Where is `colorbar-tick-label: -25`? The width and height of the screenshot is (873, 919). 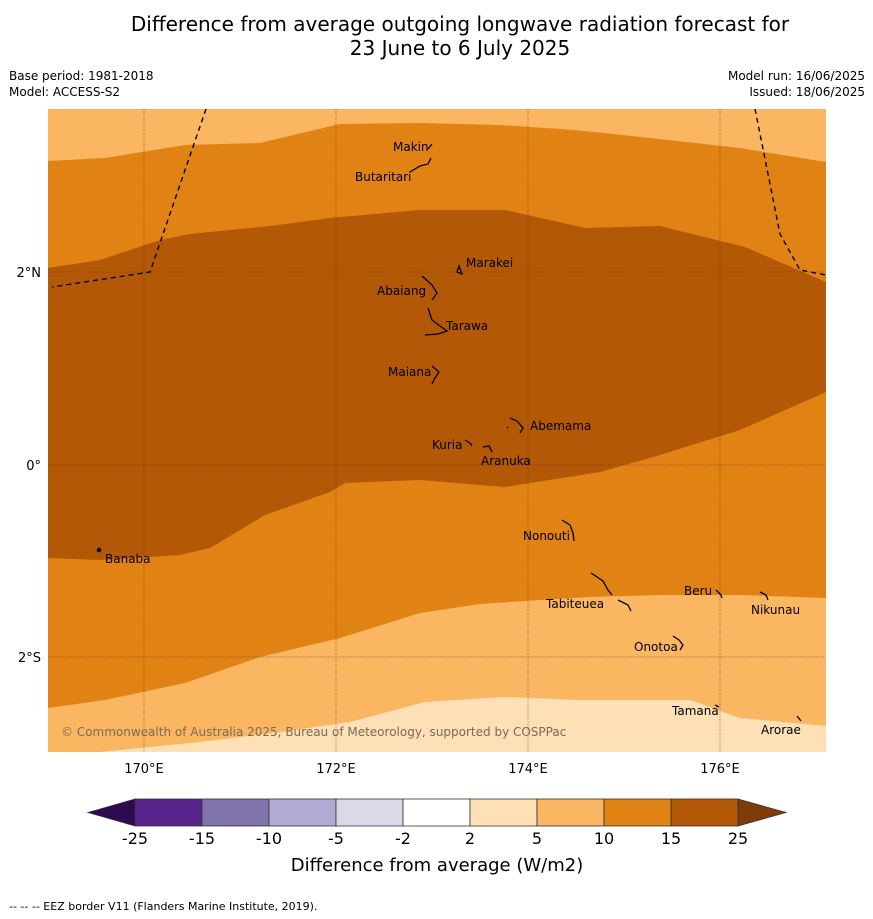
colorbar-tick-label: -25 is located at coordinates (135, 838).